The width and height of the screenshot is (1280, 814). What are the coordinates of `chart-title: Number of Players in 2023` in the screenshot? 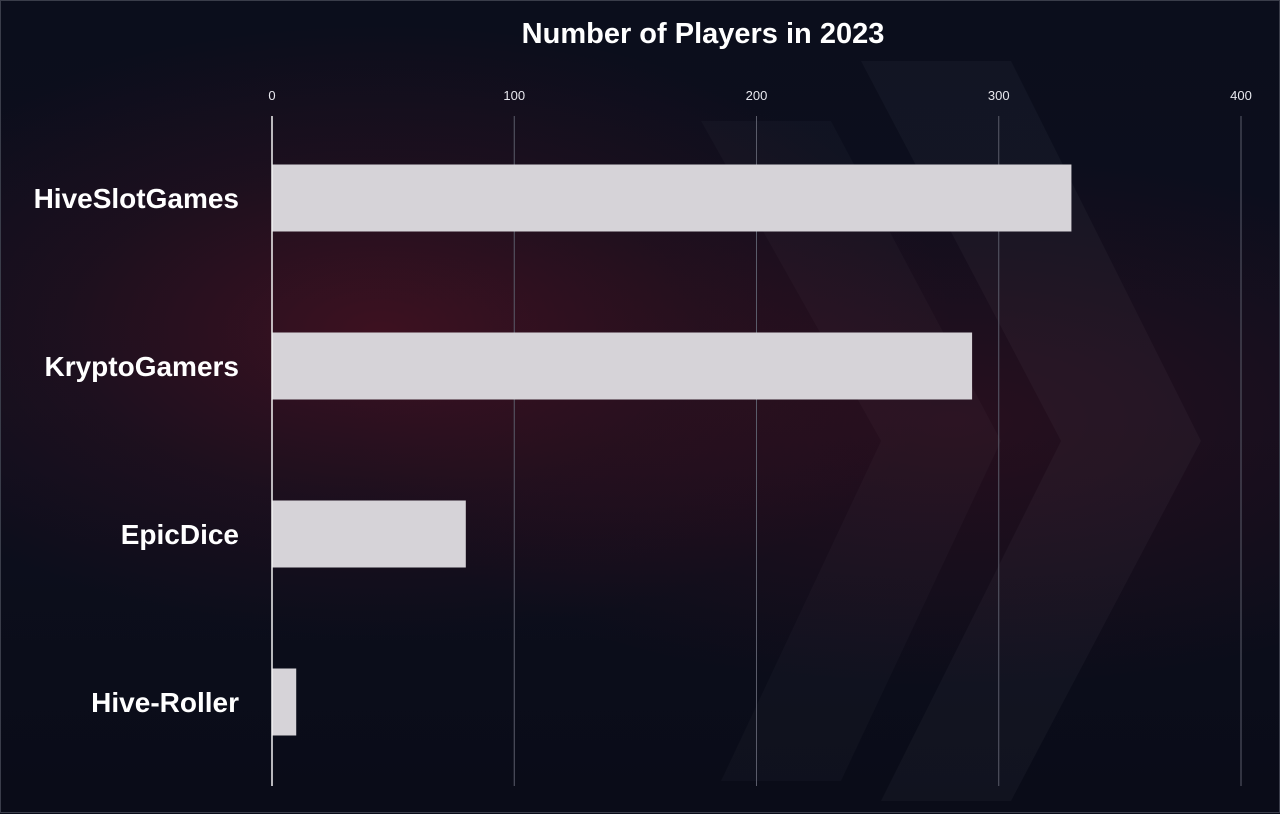 It's located at (703, 34).